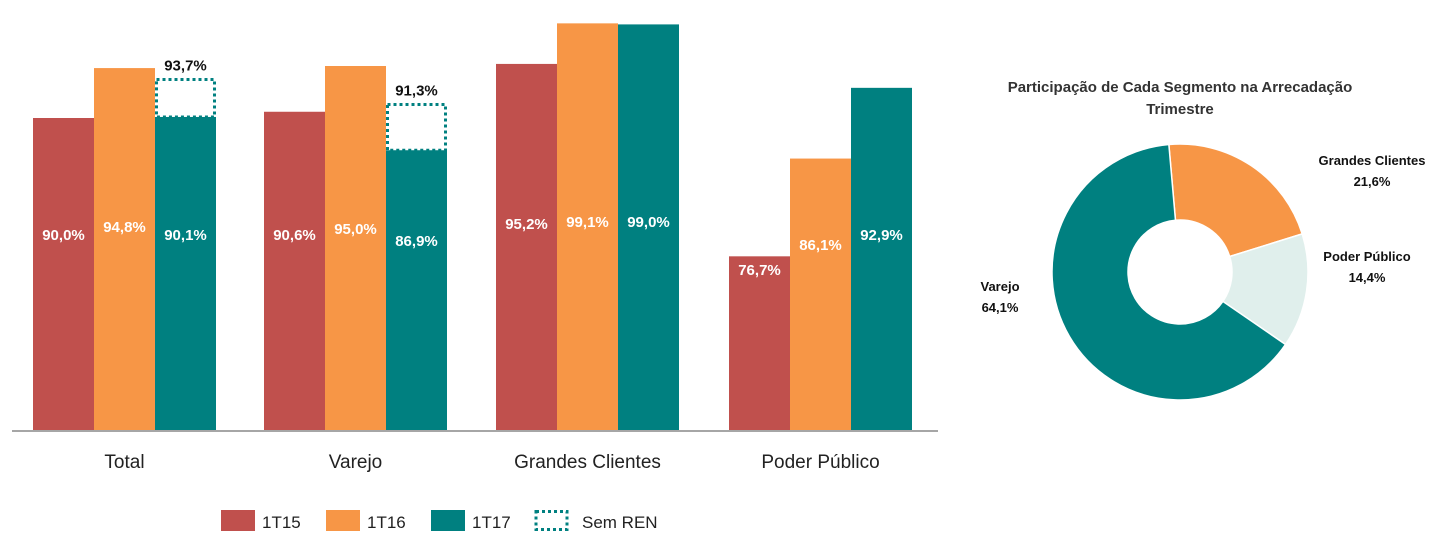  I want to click on pie-label-varejo: Varejo, so click(999, 286).